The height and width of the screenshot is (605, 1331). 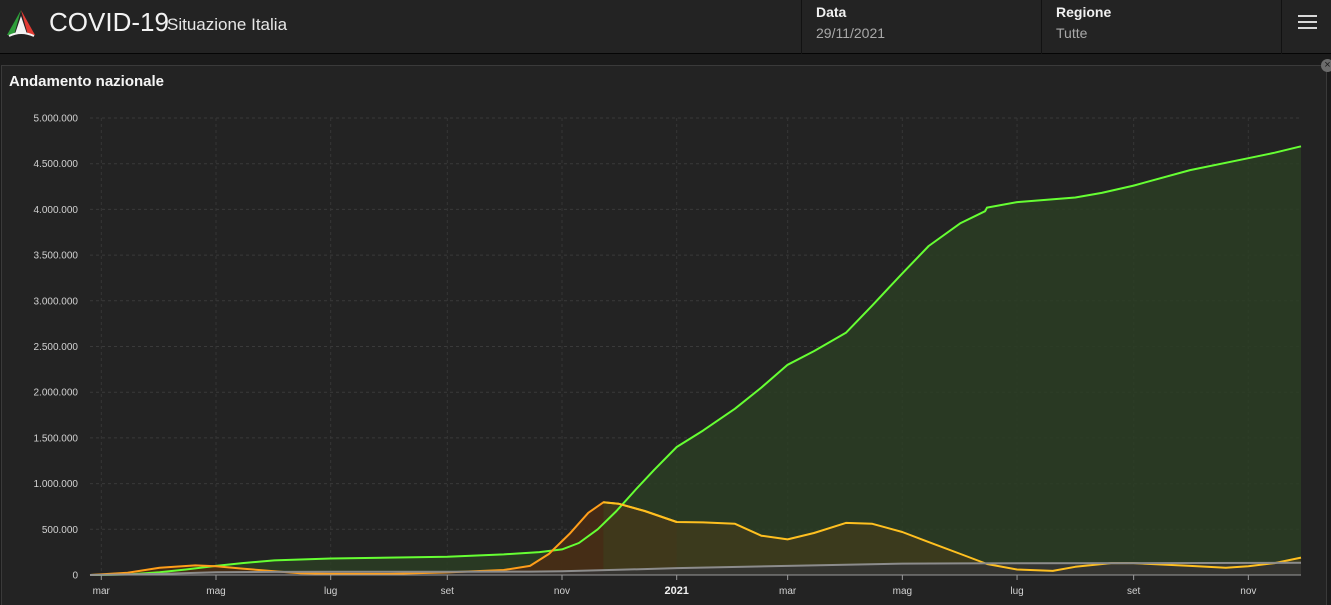 I want to click on y-tick-label: 2.500.000, so click(x=56, y=347).